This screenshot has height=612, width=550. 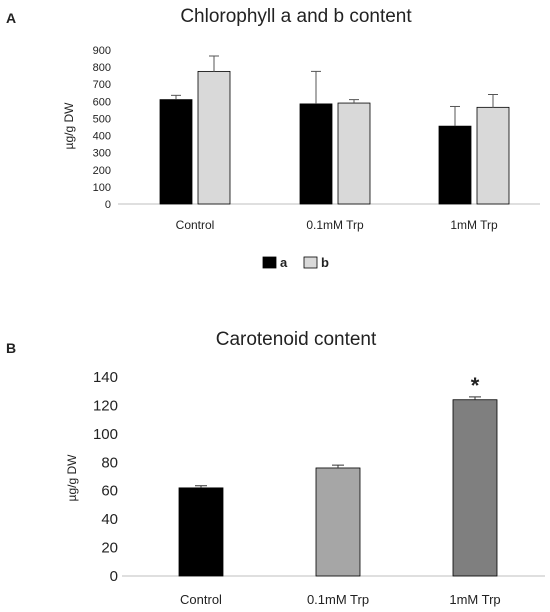 I want to click on y-tick-label: 500, so click(x=102, y=119).